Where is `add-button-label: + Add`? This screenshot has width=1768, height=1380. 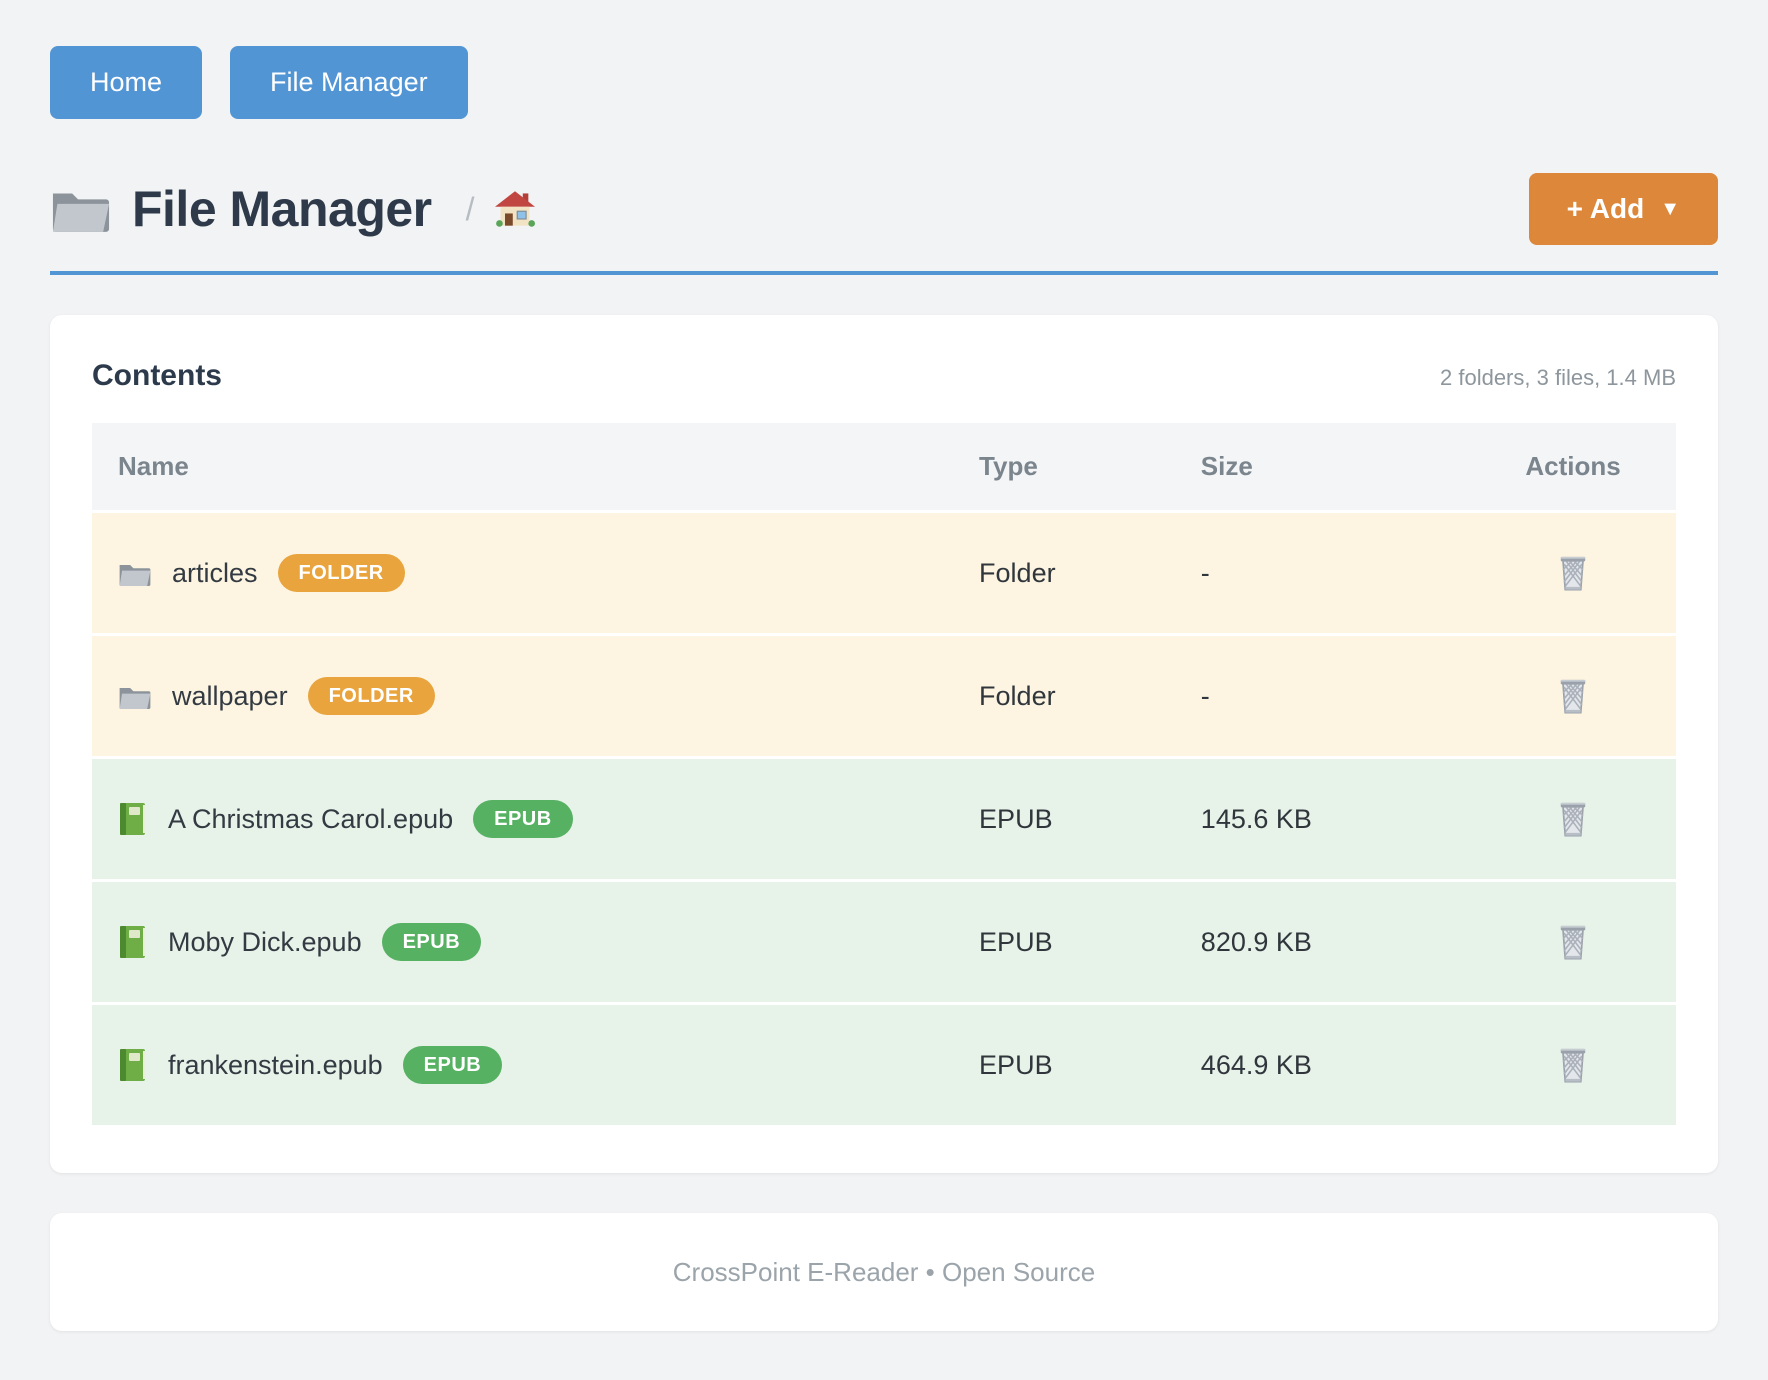
add-button-label: + Add is located at coordinates (1605, 208).